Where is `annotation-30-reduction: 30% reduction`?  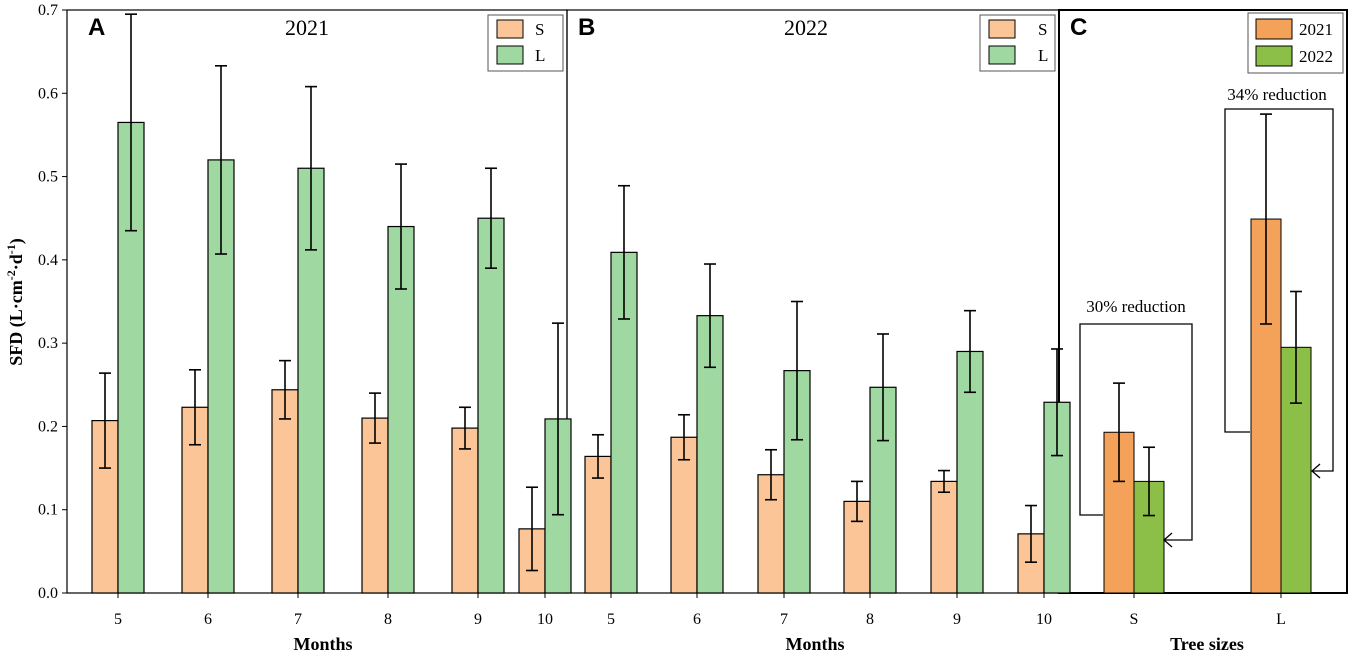
annotation-30-reduction: 30% reduction is located at coordinates (1136, 306).